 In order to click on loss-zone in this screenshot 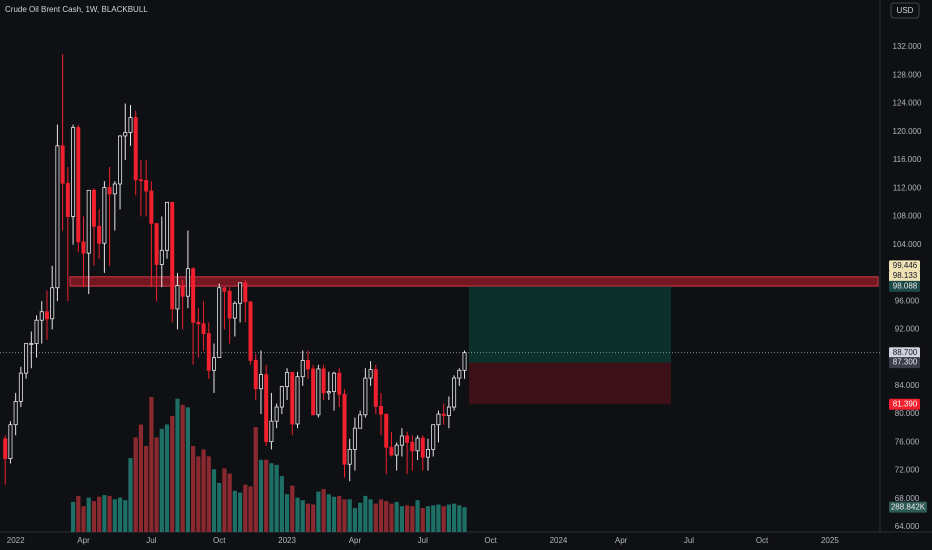, I will do `click(570, 383)`.